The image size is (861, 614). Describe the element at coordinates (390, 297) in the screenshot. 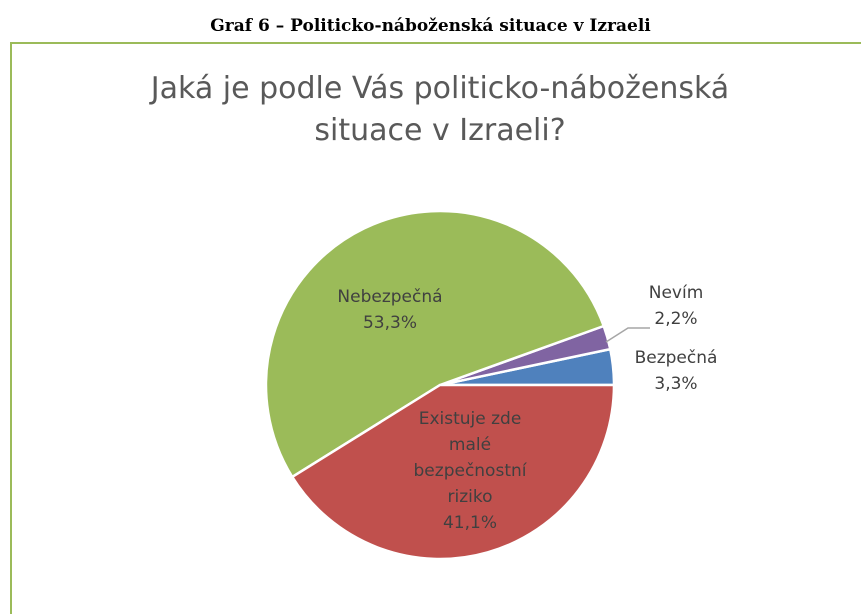

I see `slice-label: Nebezpečná` at that location.